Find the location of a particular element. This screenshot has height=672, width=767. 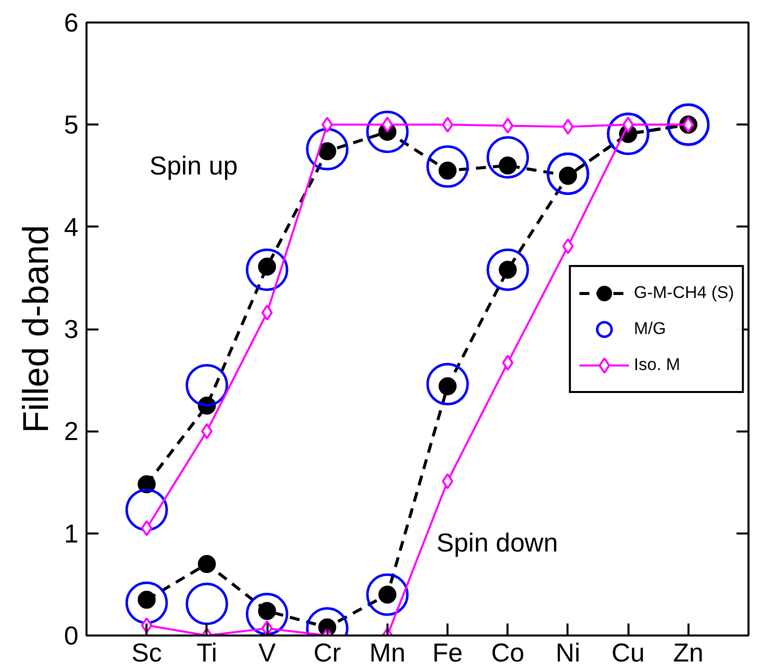

x-tick-label: V is located at coordinates (267, 653).